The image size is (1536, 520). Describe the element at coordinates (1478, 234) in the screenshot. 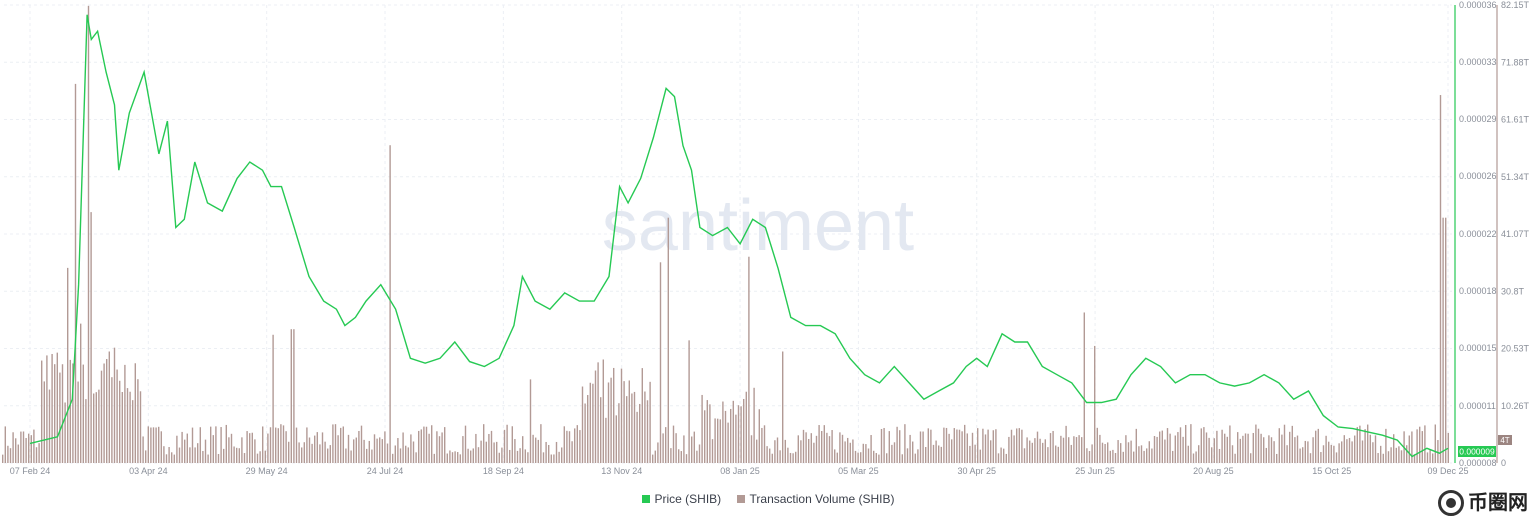

I see `price-tick-label: 0.000022` at that location.